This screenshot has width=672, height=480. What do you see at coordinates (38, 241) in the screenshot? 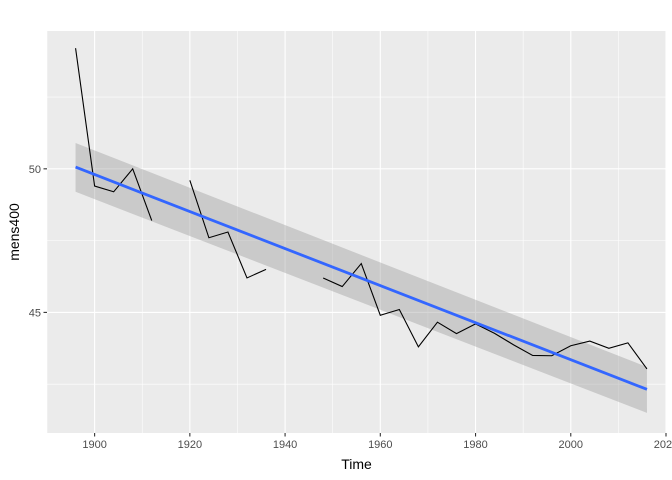
I see `y-axis-ticks: 45 50` at bounding box center [38, 241].